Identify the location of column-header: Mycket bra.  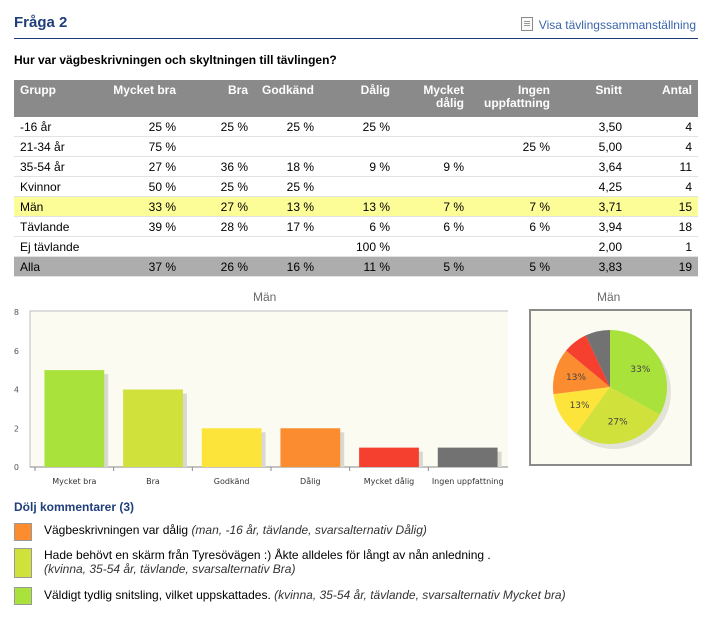
(144, 98).